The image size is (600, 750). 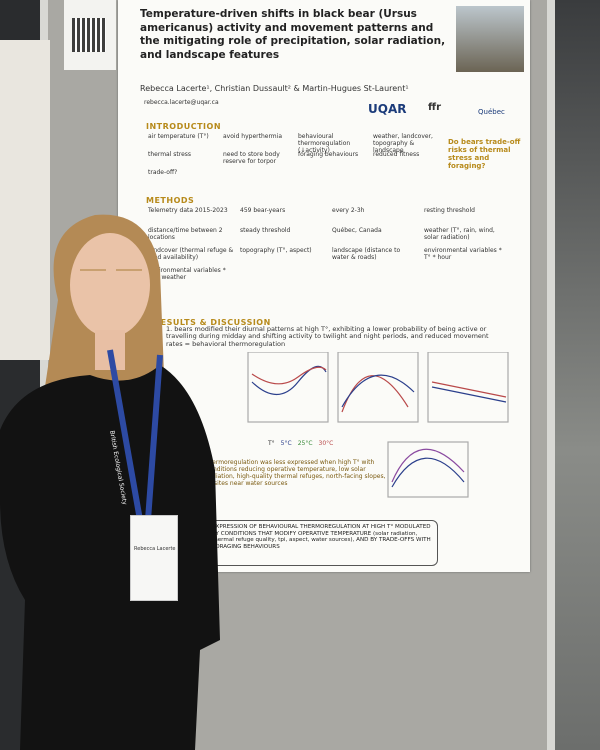 What do you see at coordinates (252, 136) in the screenshot?
I see `poster-item: avoid hyperthermia` at bounding box center [252, 136].